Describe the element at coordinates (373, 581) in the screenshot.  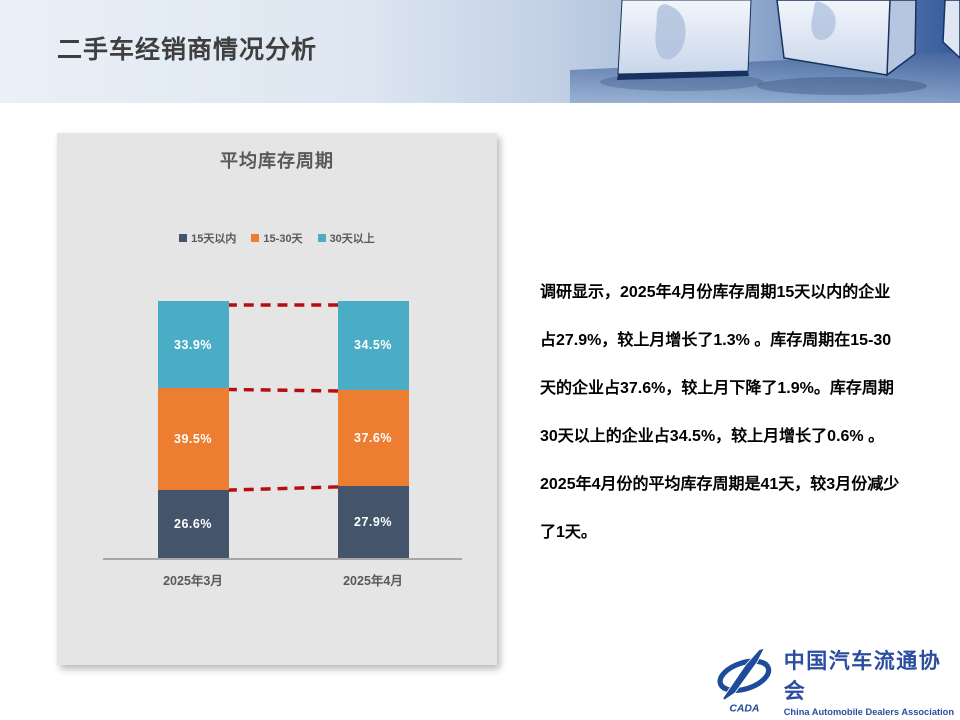
I see `x-axis-label: 2025年4月` at that location.